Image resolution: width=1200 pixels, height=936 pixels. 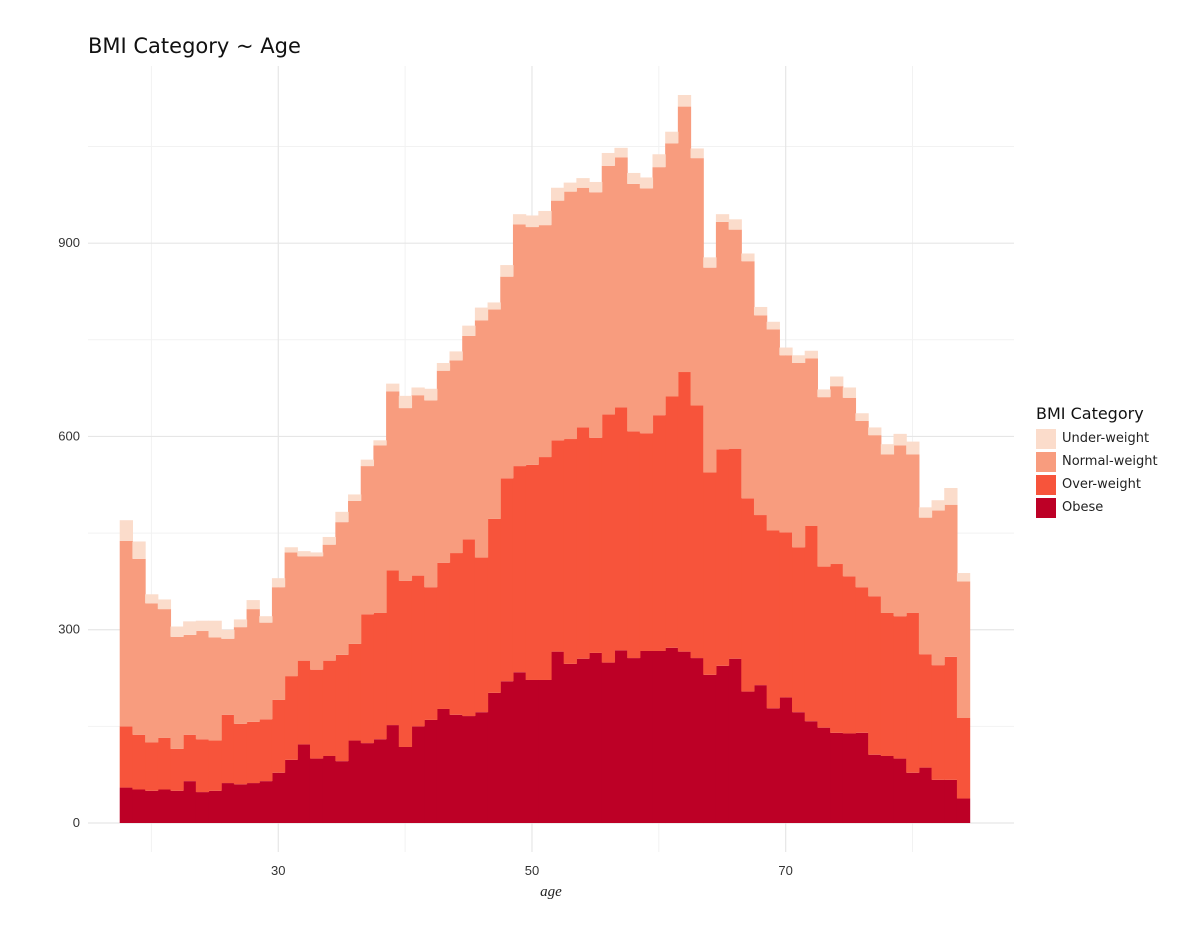 What do you see at coordinates (278, 870) in the screenshot?
I see `x-tick-label: 30` at bounding box center [278, 870].